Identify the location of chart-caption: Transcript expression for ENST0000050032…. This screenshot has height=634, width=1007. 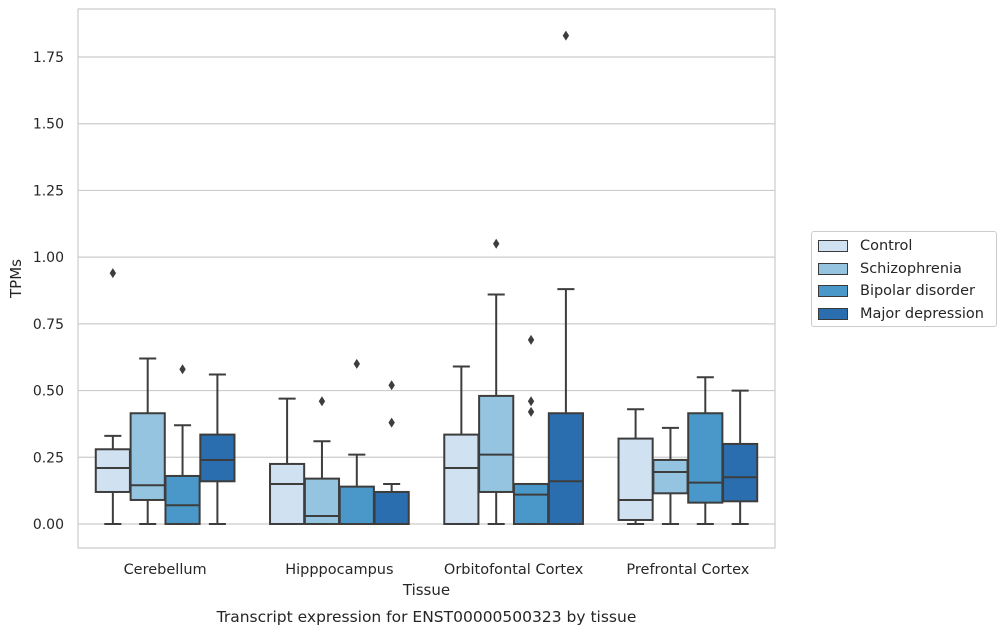
(426, 617).